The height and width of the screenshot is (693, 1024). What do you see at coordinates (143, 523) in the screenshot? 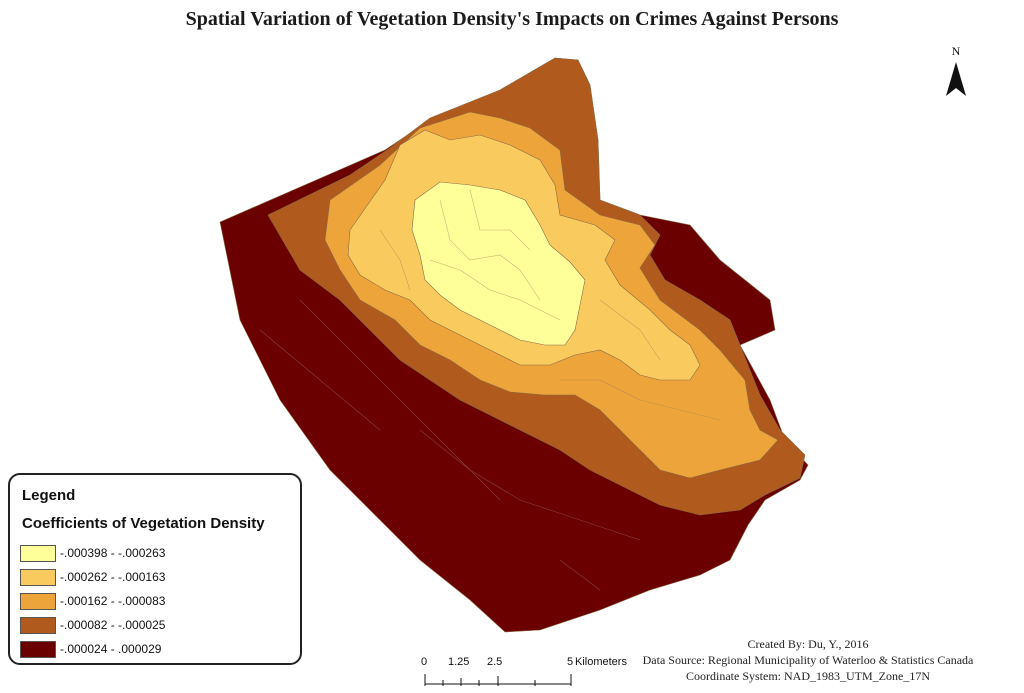
I see `legend-subtitle: Coefficients of Vegetation Density` at bounding box center [143, 523].